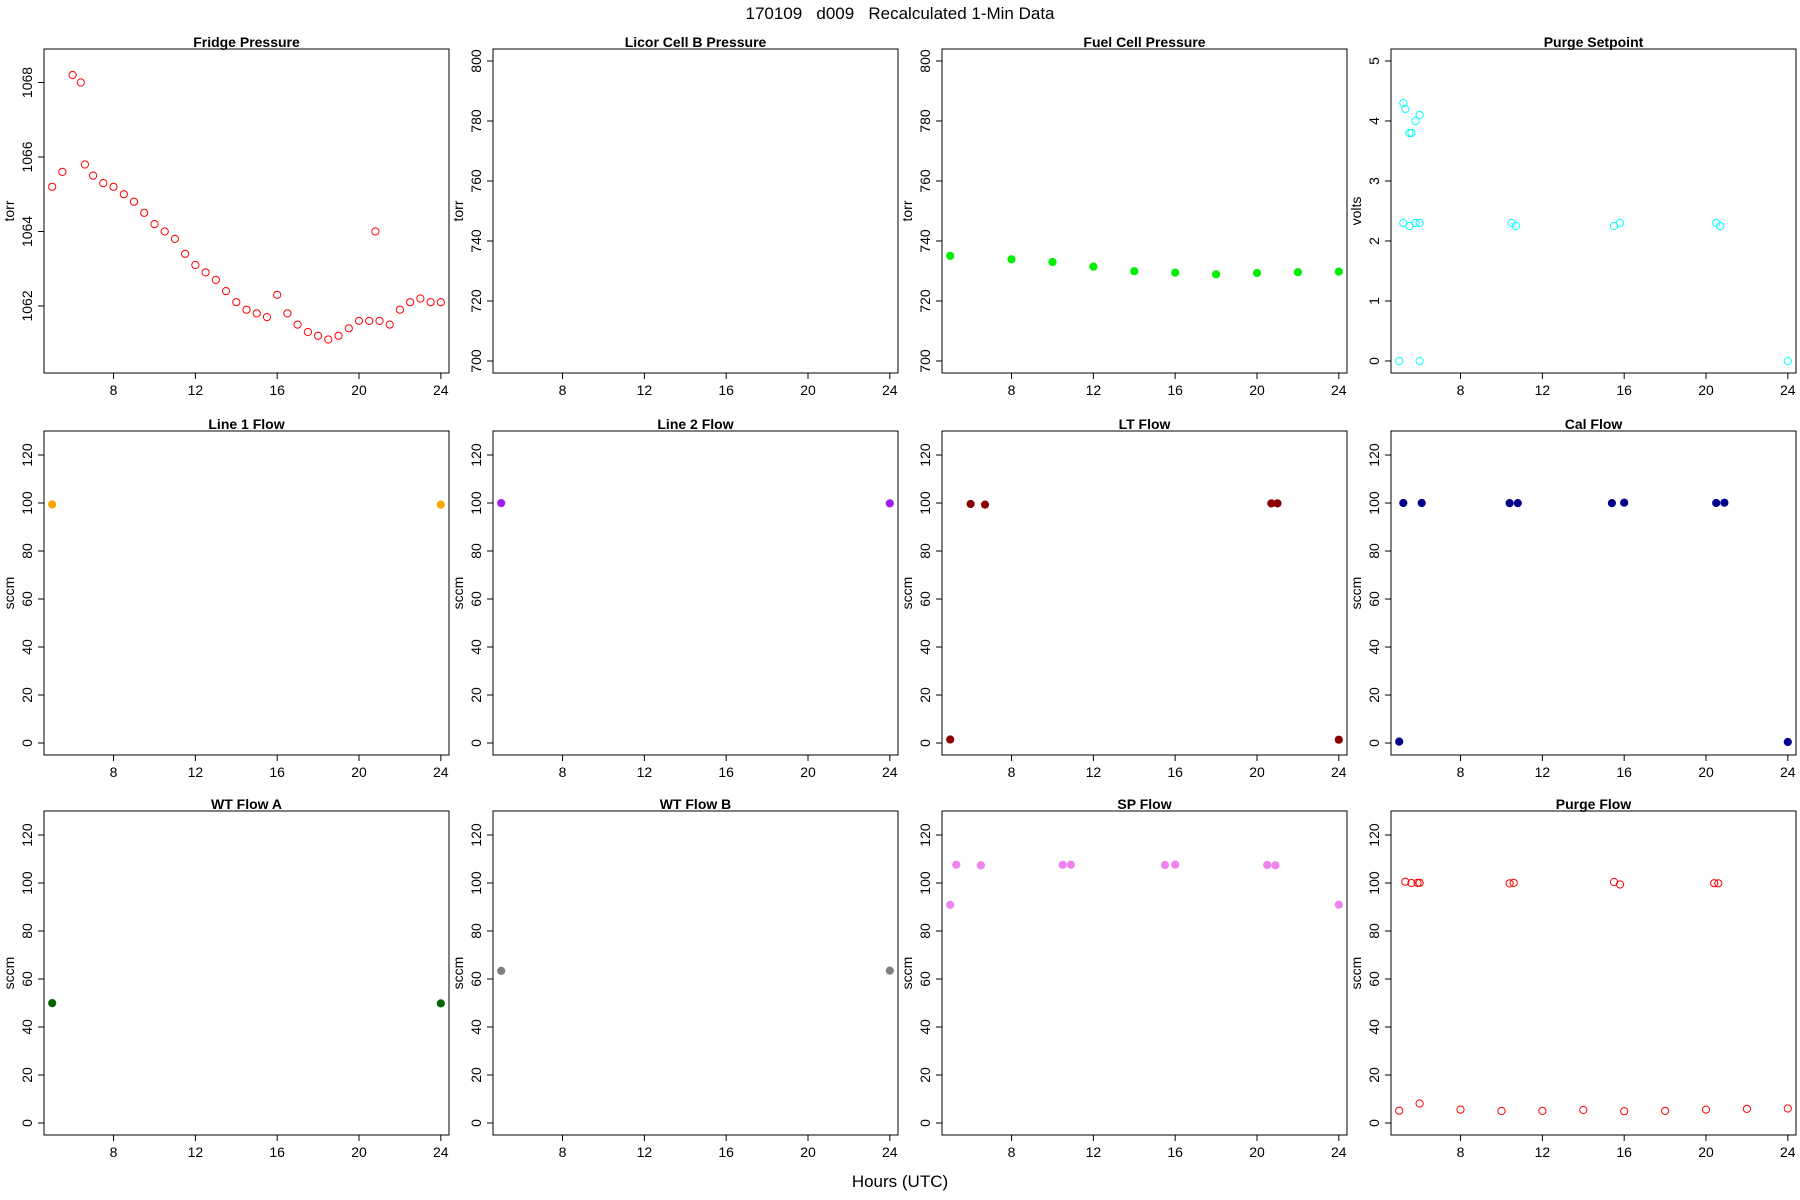 This screenshot has width=1800, height=1200. What do you see at coordinates (476, 121) in the screenshot?
I see `y-tick-label: 780` at bounding box center [476, 121].